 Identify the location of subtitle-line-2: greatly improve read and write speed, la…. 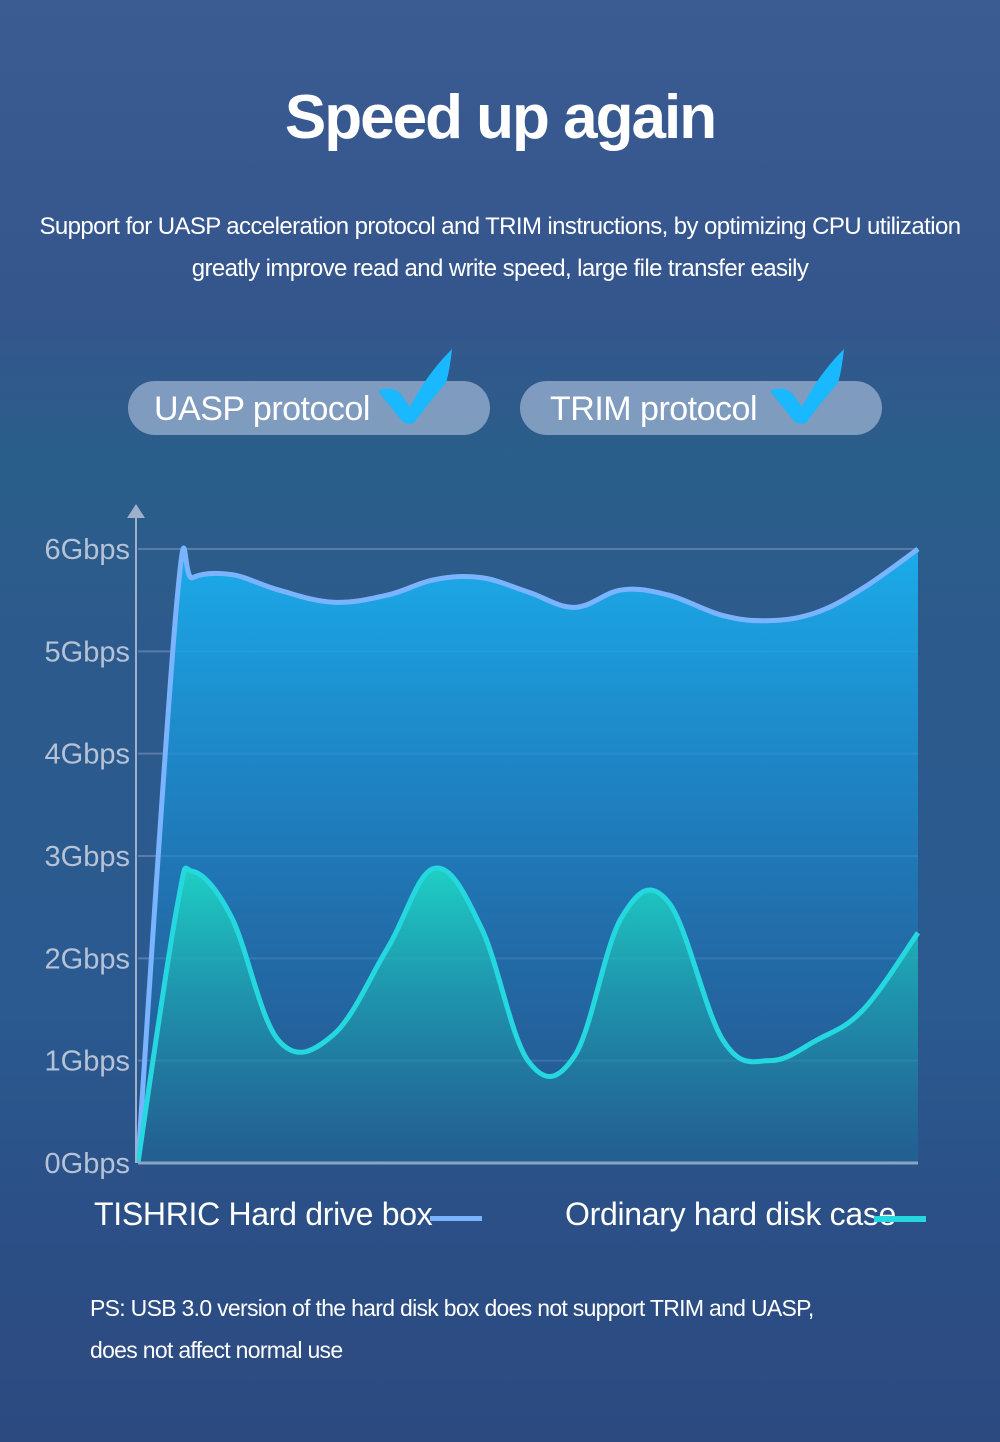
(500, 268).